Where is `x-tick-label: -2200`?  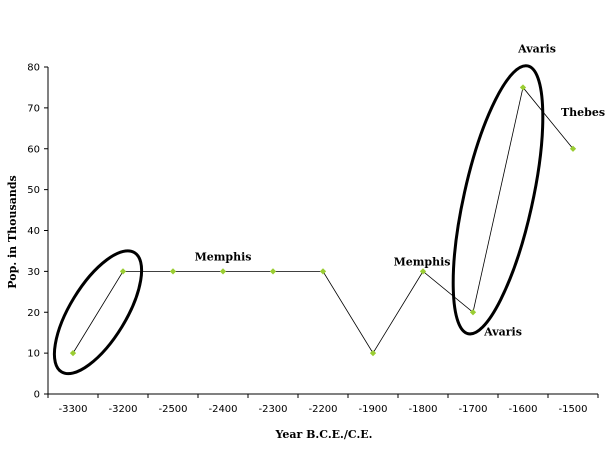 x-tick-label: -2200 is located at coordinates (322, 409).